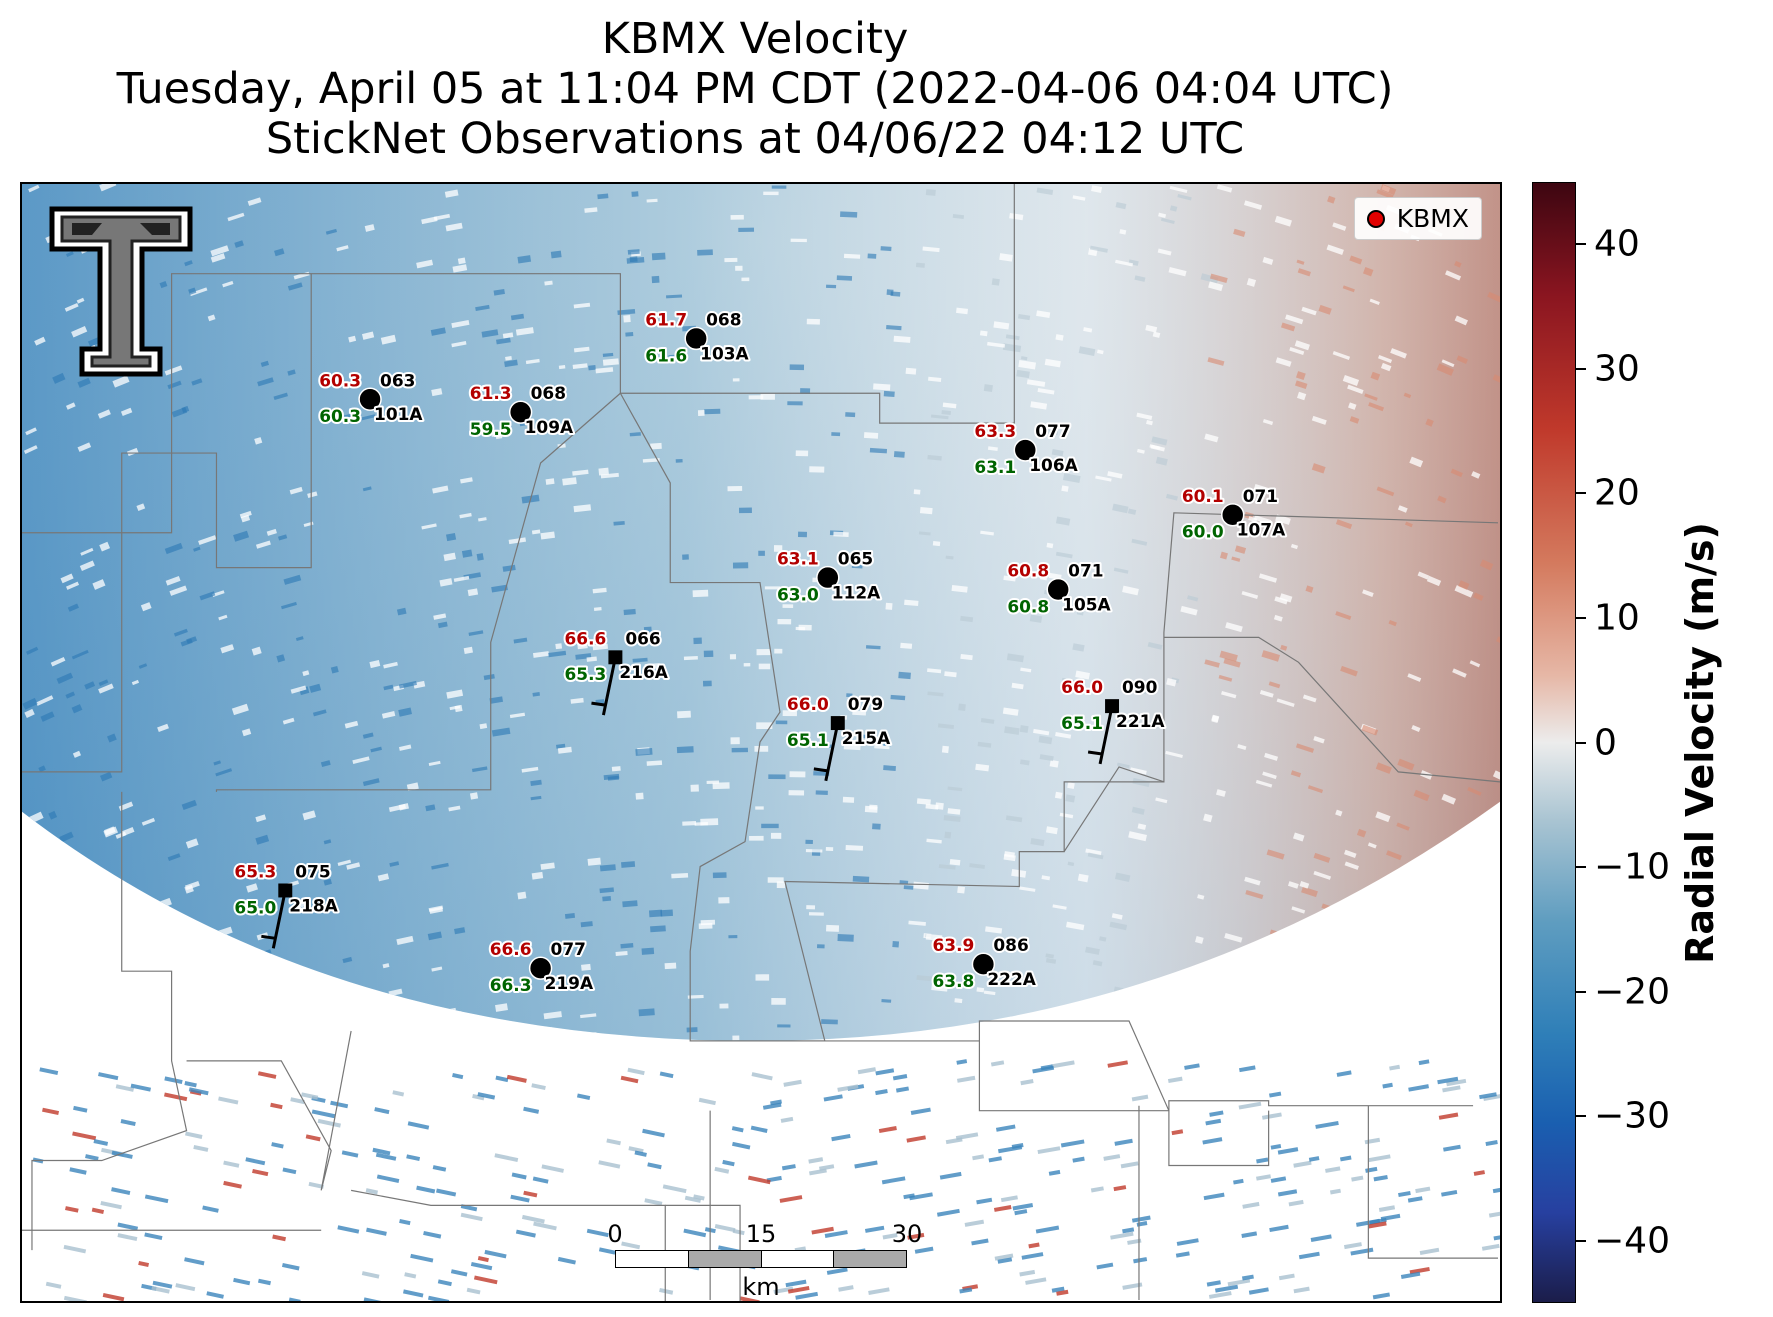  Describe the element at coordinates (1086, 604) in the screenshot. I see `station-id: 105A` at that location.